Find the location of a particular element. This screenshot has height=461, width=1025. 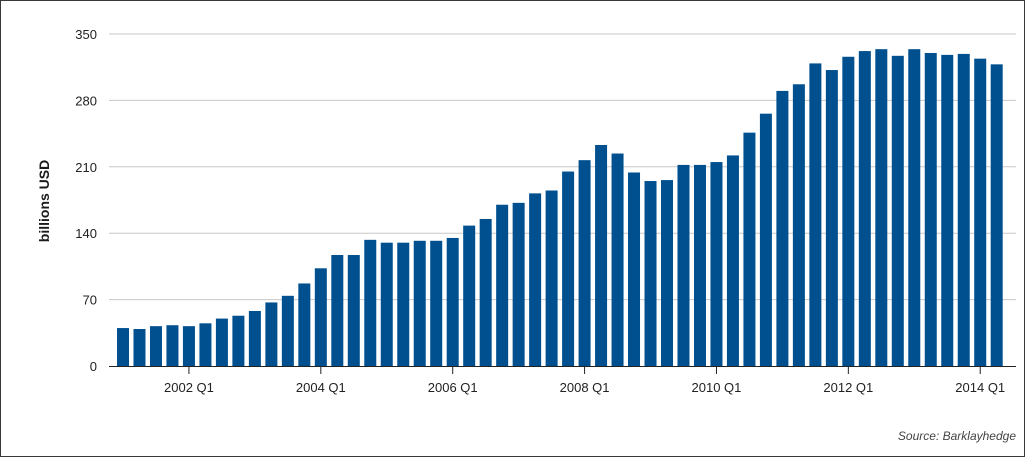

y-tick-label: 280 is located at coordinates (86, 100).